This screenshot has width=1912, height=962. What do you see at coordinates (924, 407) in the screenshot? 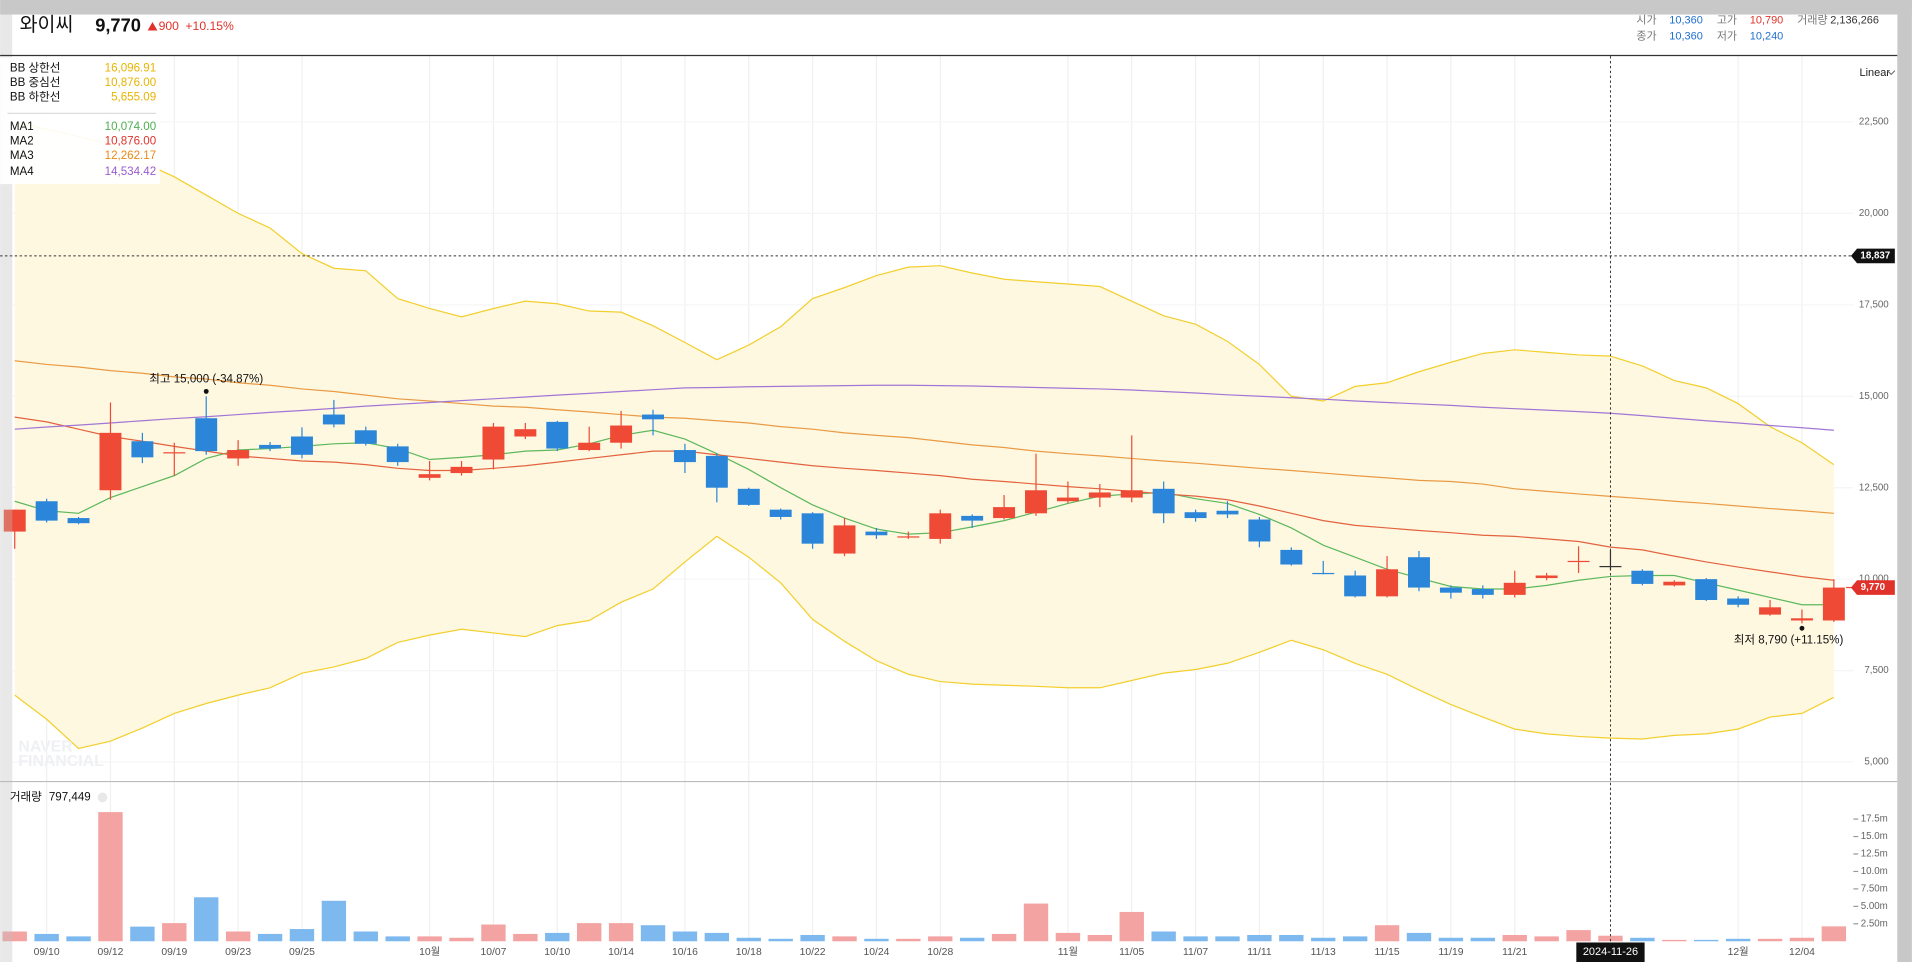
I see `indicator-line` at bounding box center [924, 407].